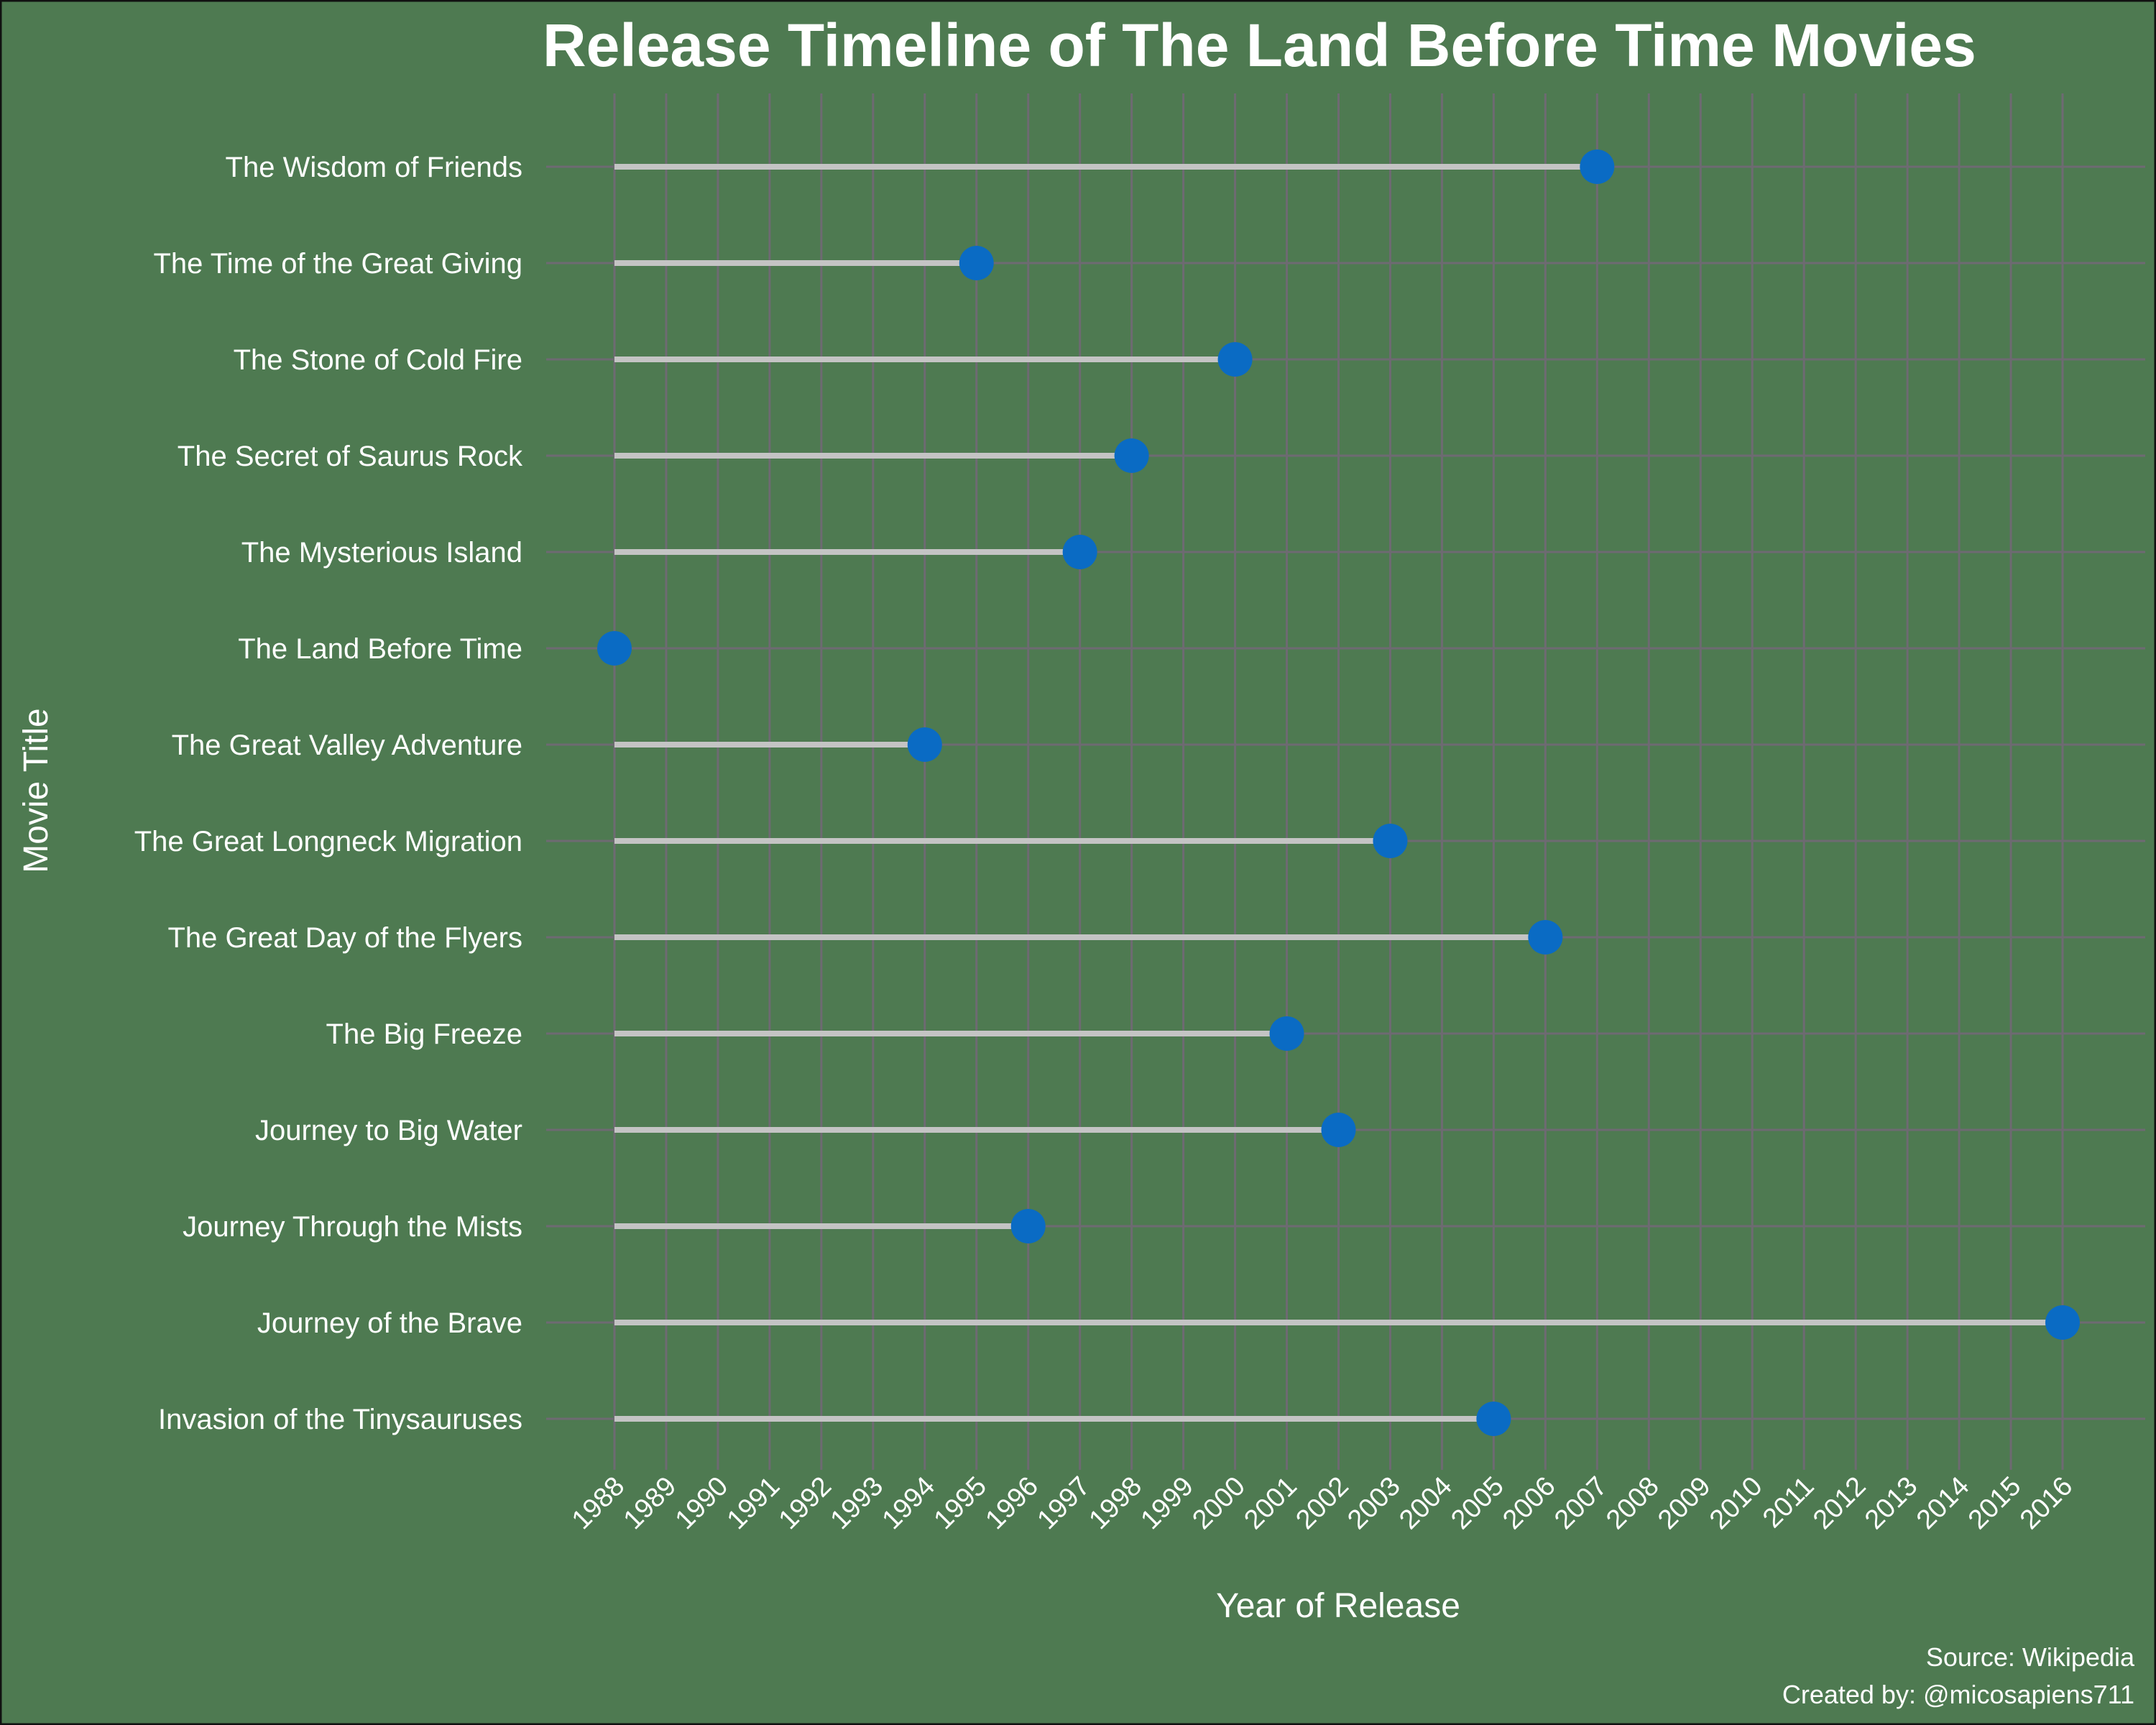 This screenshot has height=1725, width=2156. What do you see at coordinates (2031, 1657) in the screenshot?
I see `caption-source: Source: Wikipedia` at bounding box center [2031, 1657].